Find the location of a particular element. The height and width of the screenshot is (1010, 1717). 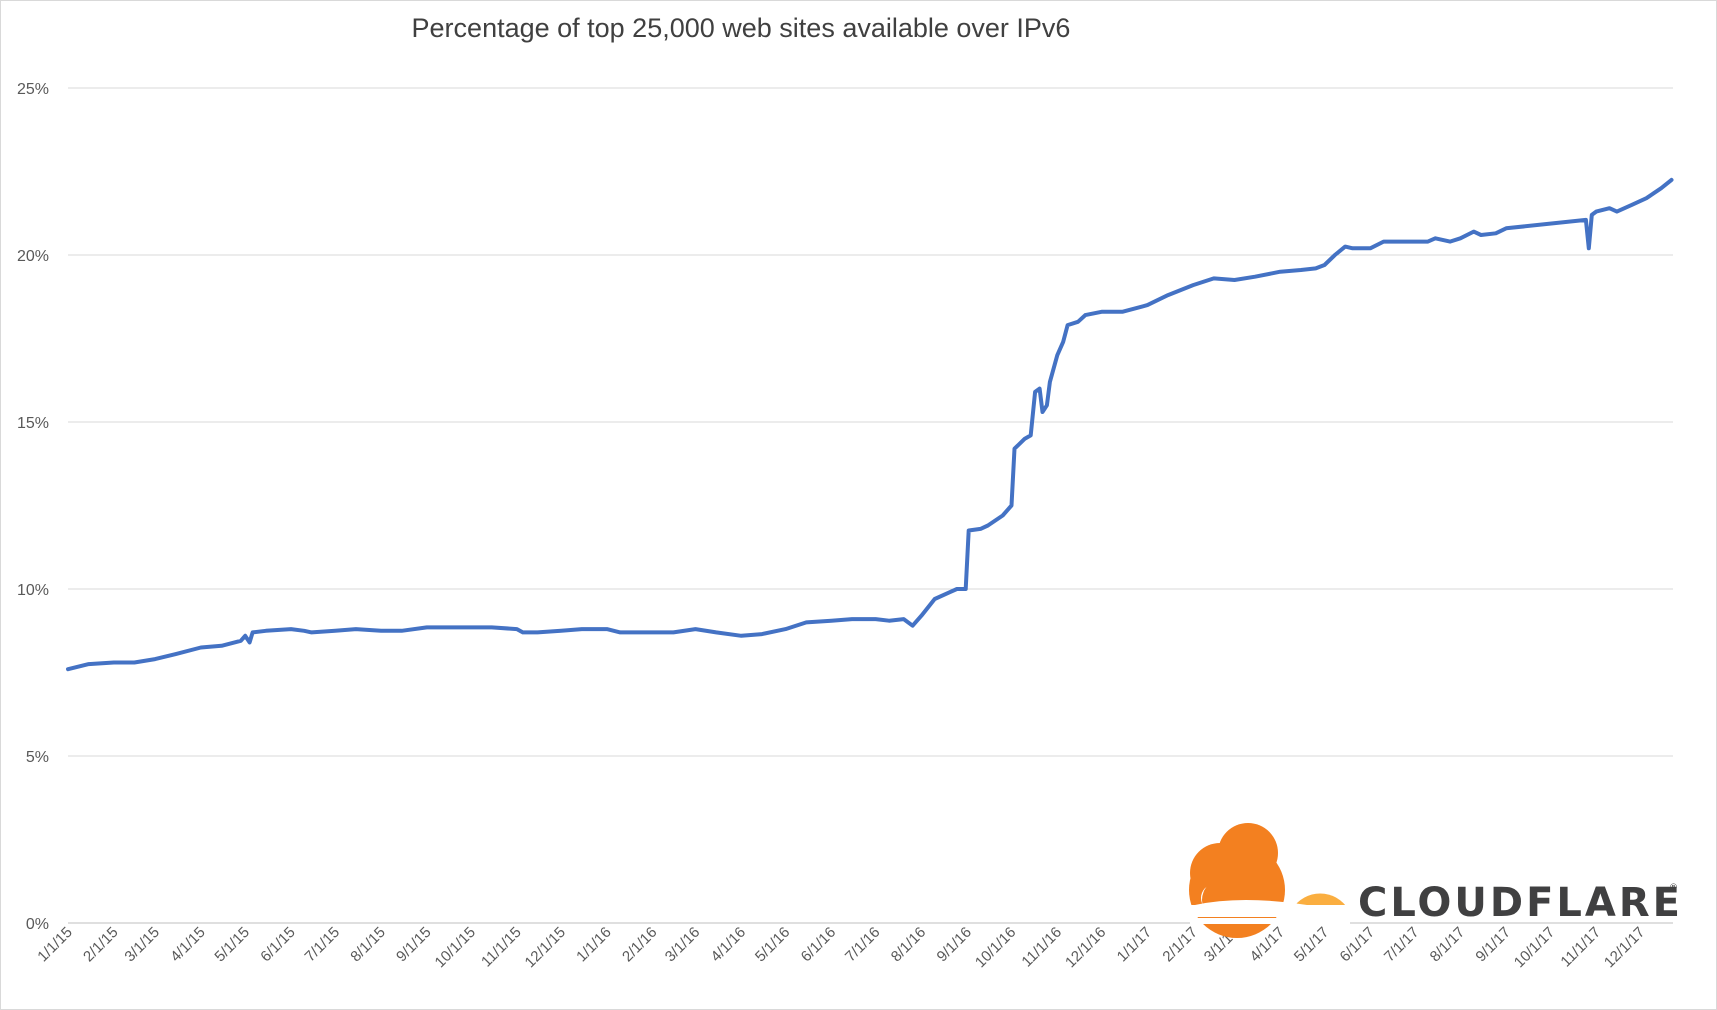

x-tick-label: 1/1/17 is located at coordinates (1135, 945).